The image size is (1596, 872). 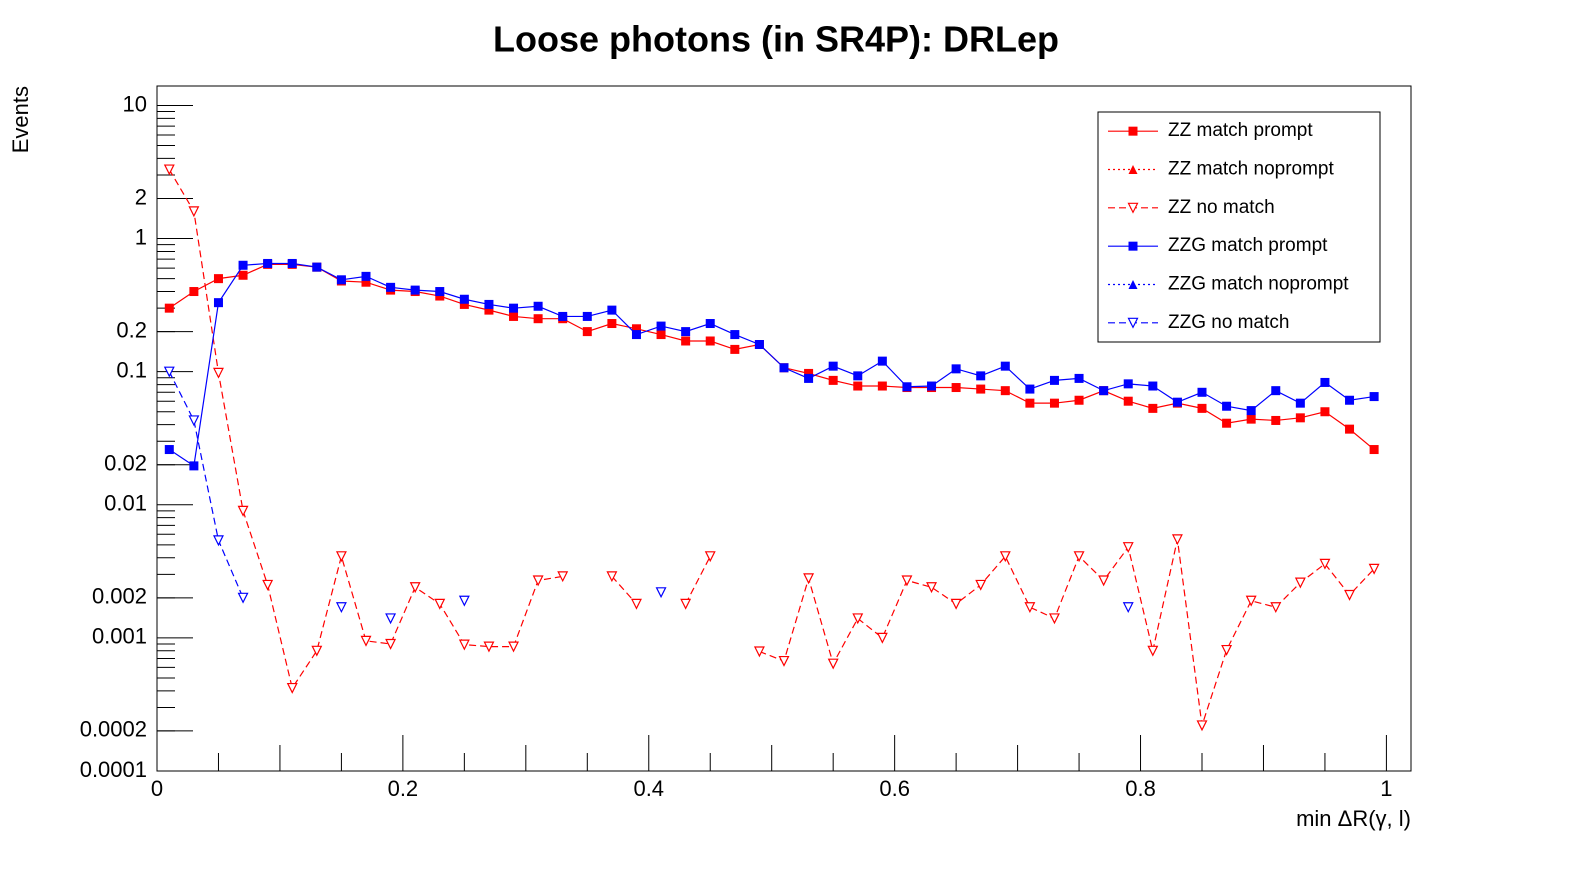 I want to click on y-tick-label: 0.001, so click(x=119, y=636).